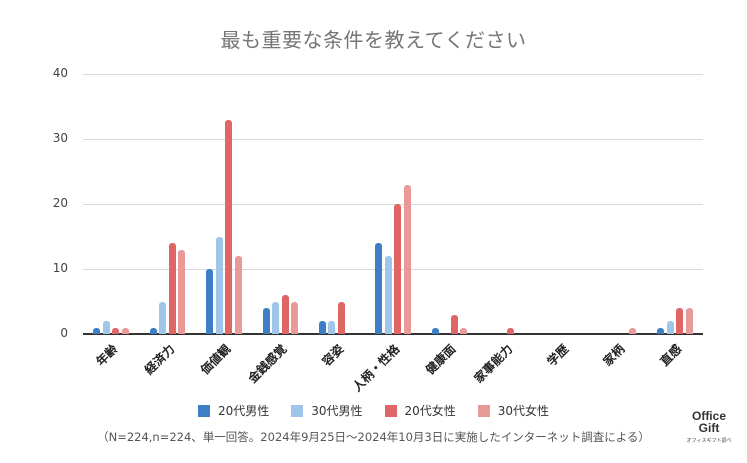  I want to click on x-tick-label: 経済力, so click(159, 359).